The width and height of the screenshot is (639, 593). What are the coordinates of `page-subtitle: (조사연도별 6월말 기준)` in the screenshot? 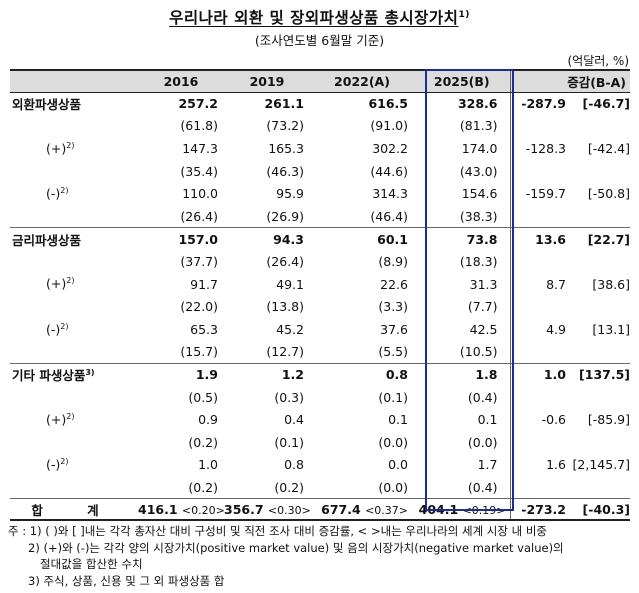 It's located at (319, 40).